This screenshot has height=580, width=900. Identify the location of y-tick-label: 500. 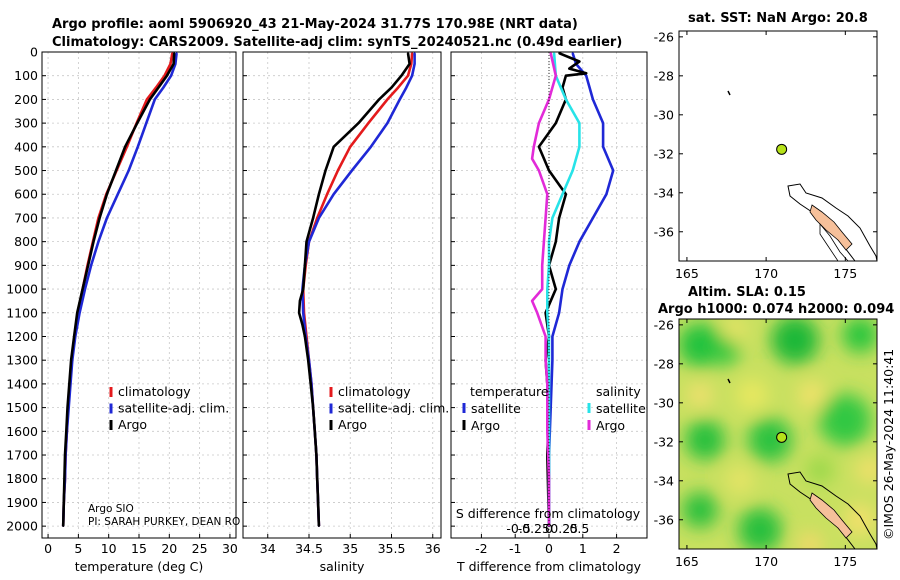
(26, 170).